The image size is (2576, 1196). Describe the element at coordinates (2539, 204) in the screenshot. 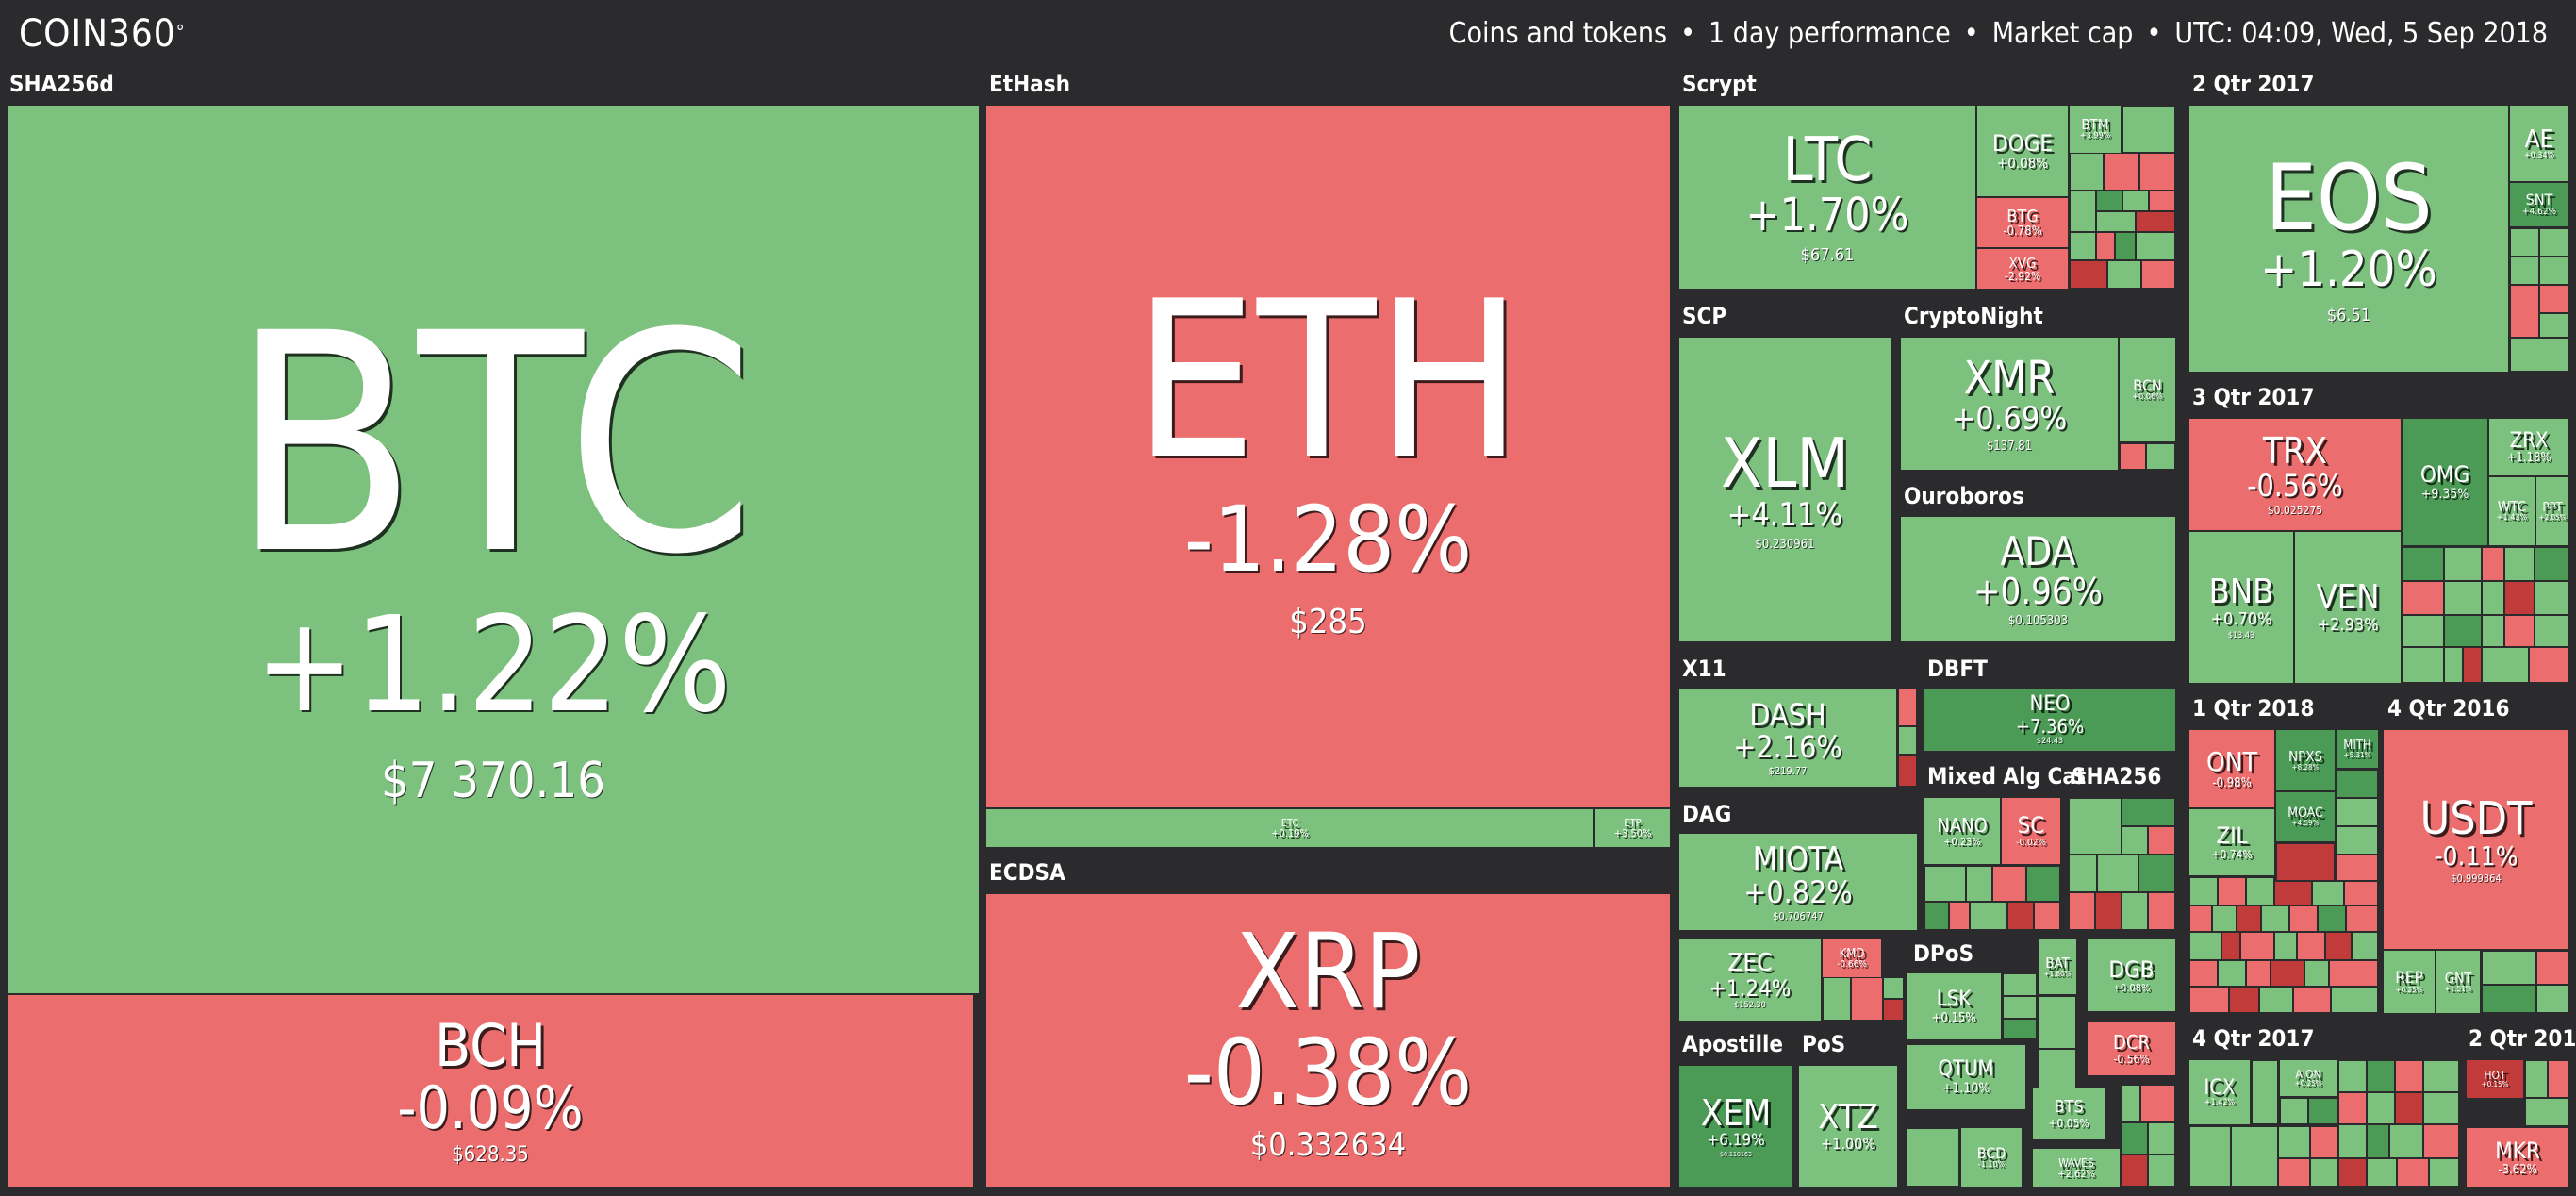

I see `coin-tile-snt: SNT +4.62%` at that location.